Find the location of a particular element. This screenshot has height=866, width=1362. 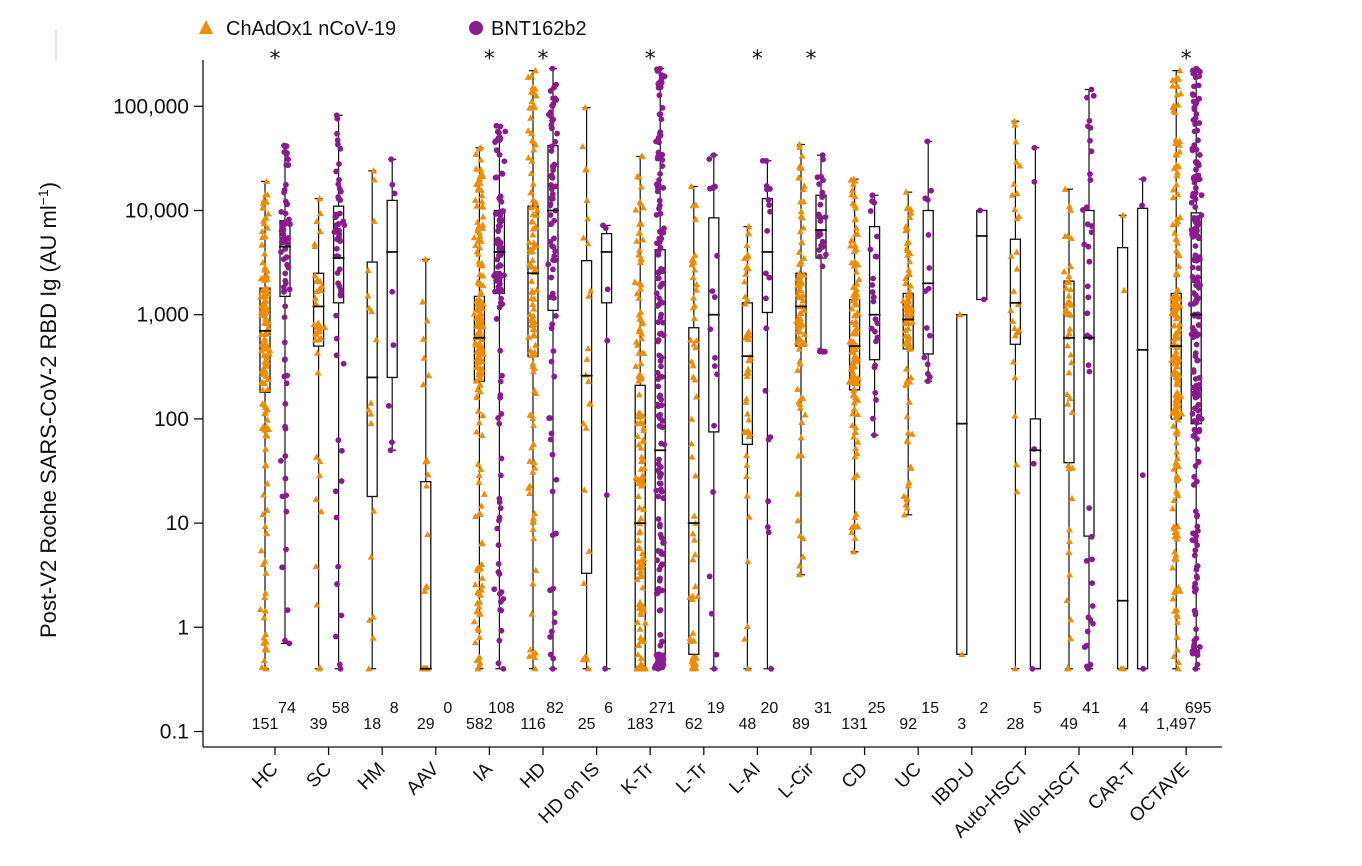

n-label-chadox1: 25 is located at coordinates (587, 724).